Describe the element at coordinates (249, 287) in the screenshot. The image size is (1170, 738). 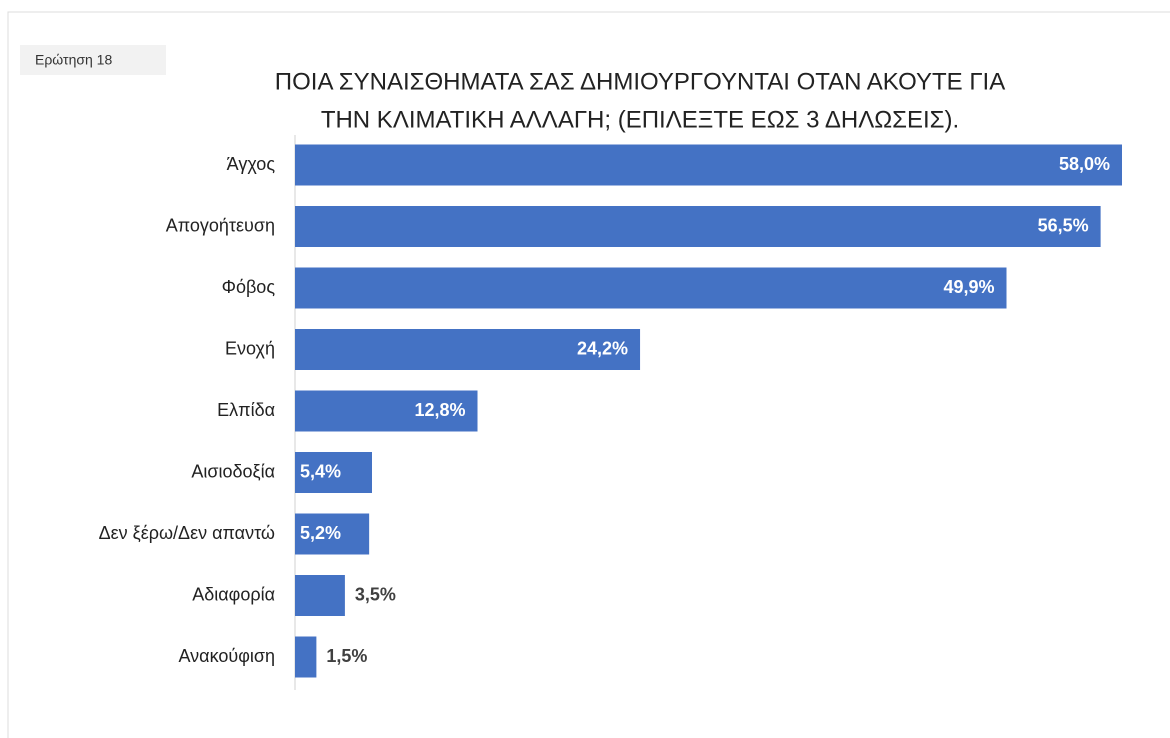
I see `category-label: Φόβος` at that location.